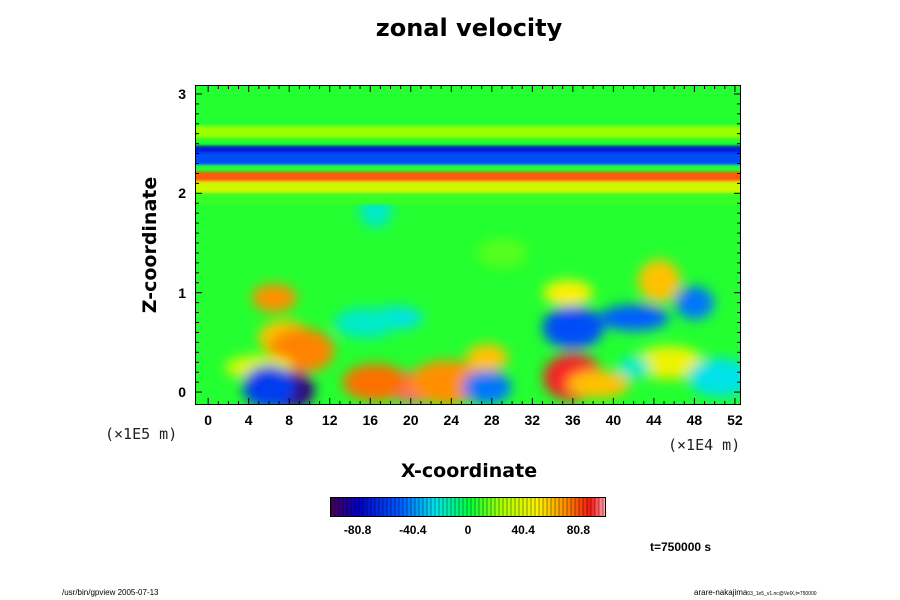  Describe the element at coordinates (182, 93) in the screenshot. I see `y-tick-label: 3` at that location.